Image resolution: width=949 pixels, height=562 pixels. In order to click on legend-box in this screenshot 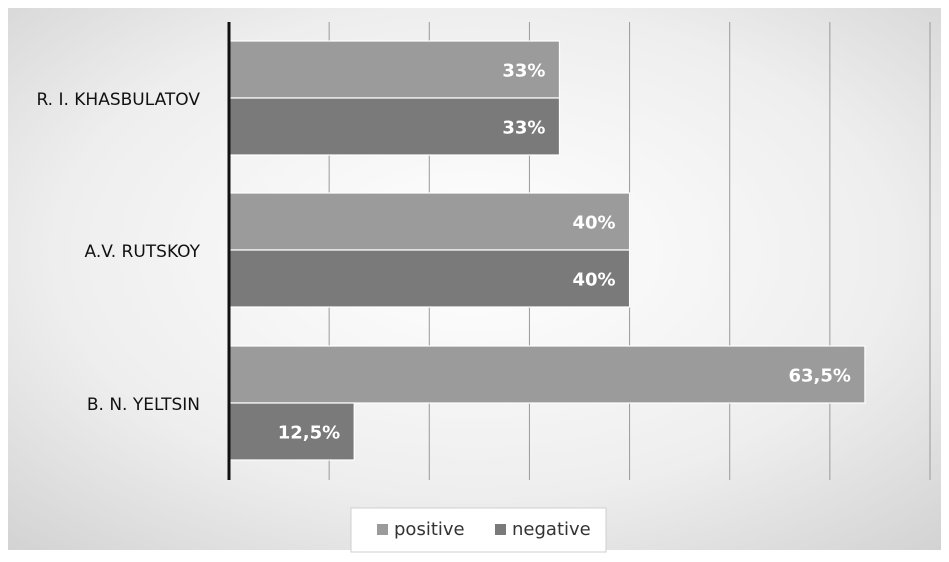, I will do `click(478, 530)`.